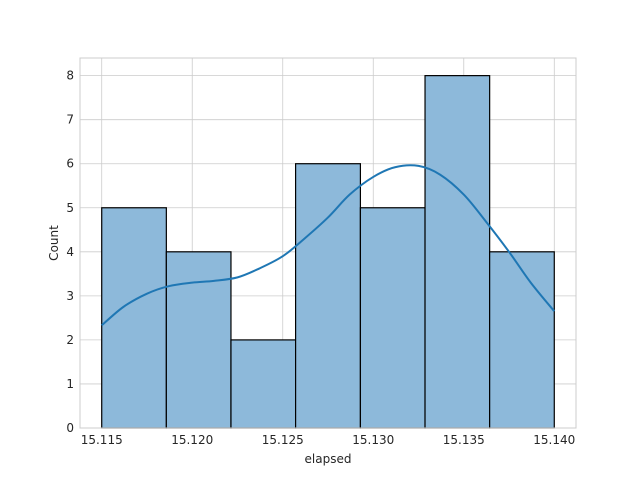 This screenshot has height=480, width=640. I want to click on y-tick-label: 2, so click(70, 340).